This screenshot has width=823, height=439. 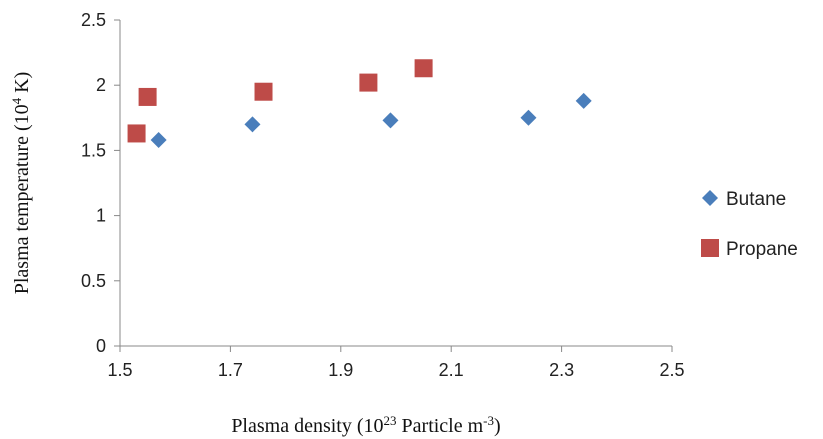 I want to click on x-tick-label: 2.3, so click(x=561, y=370).